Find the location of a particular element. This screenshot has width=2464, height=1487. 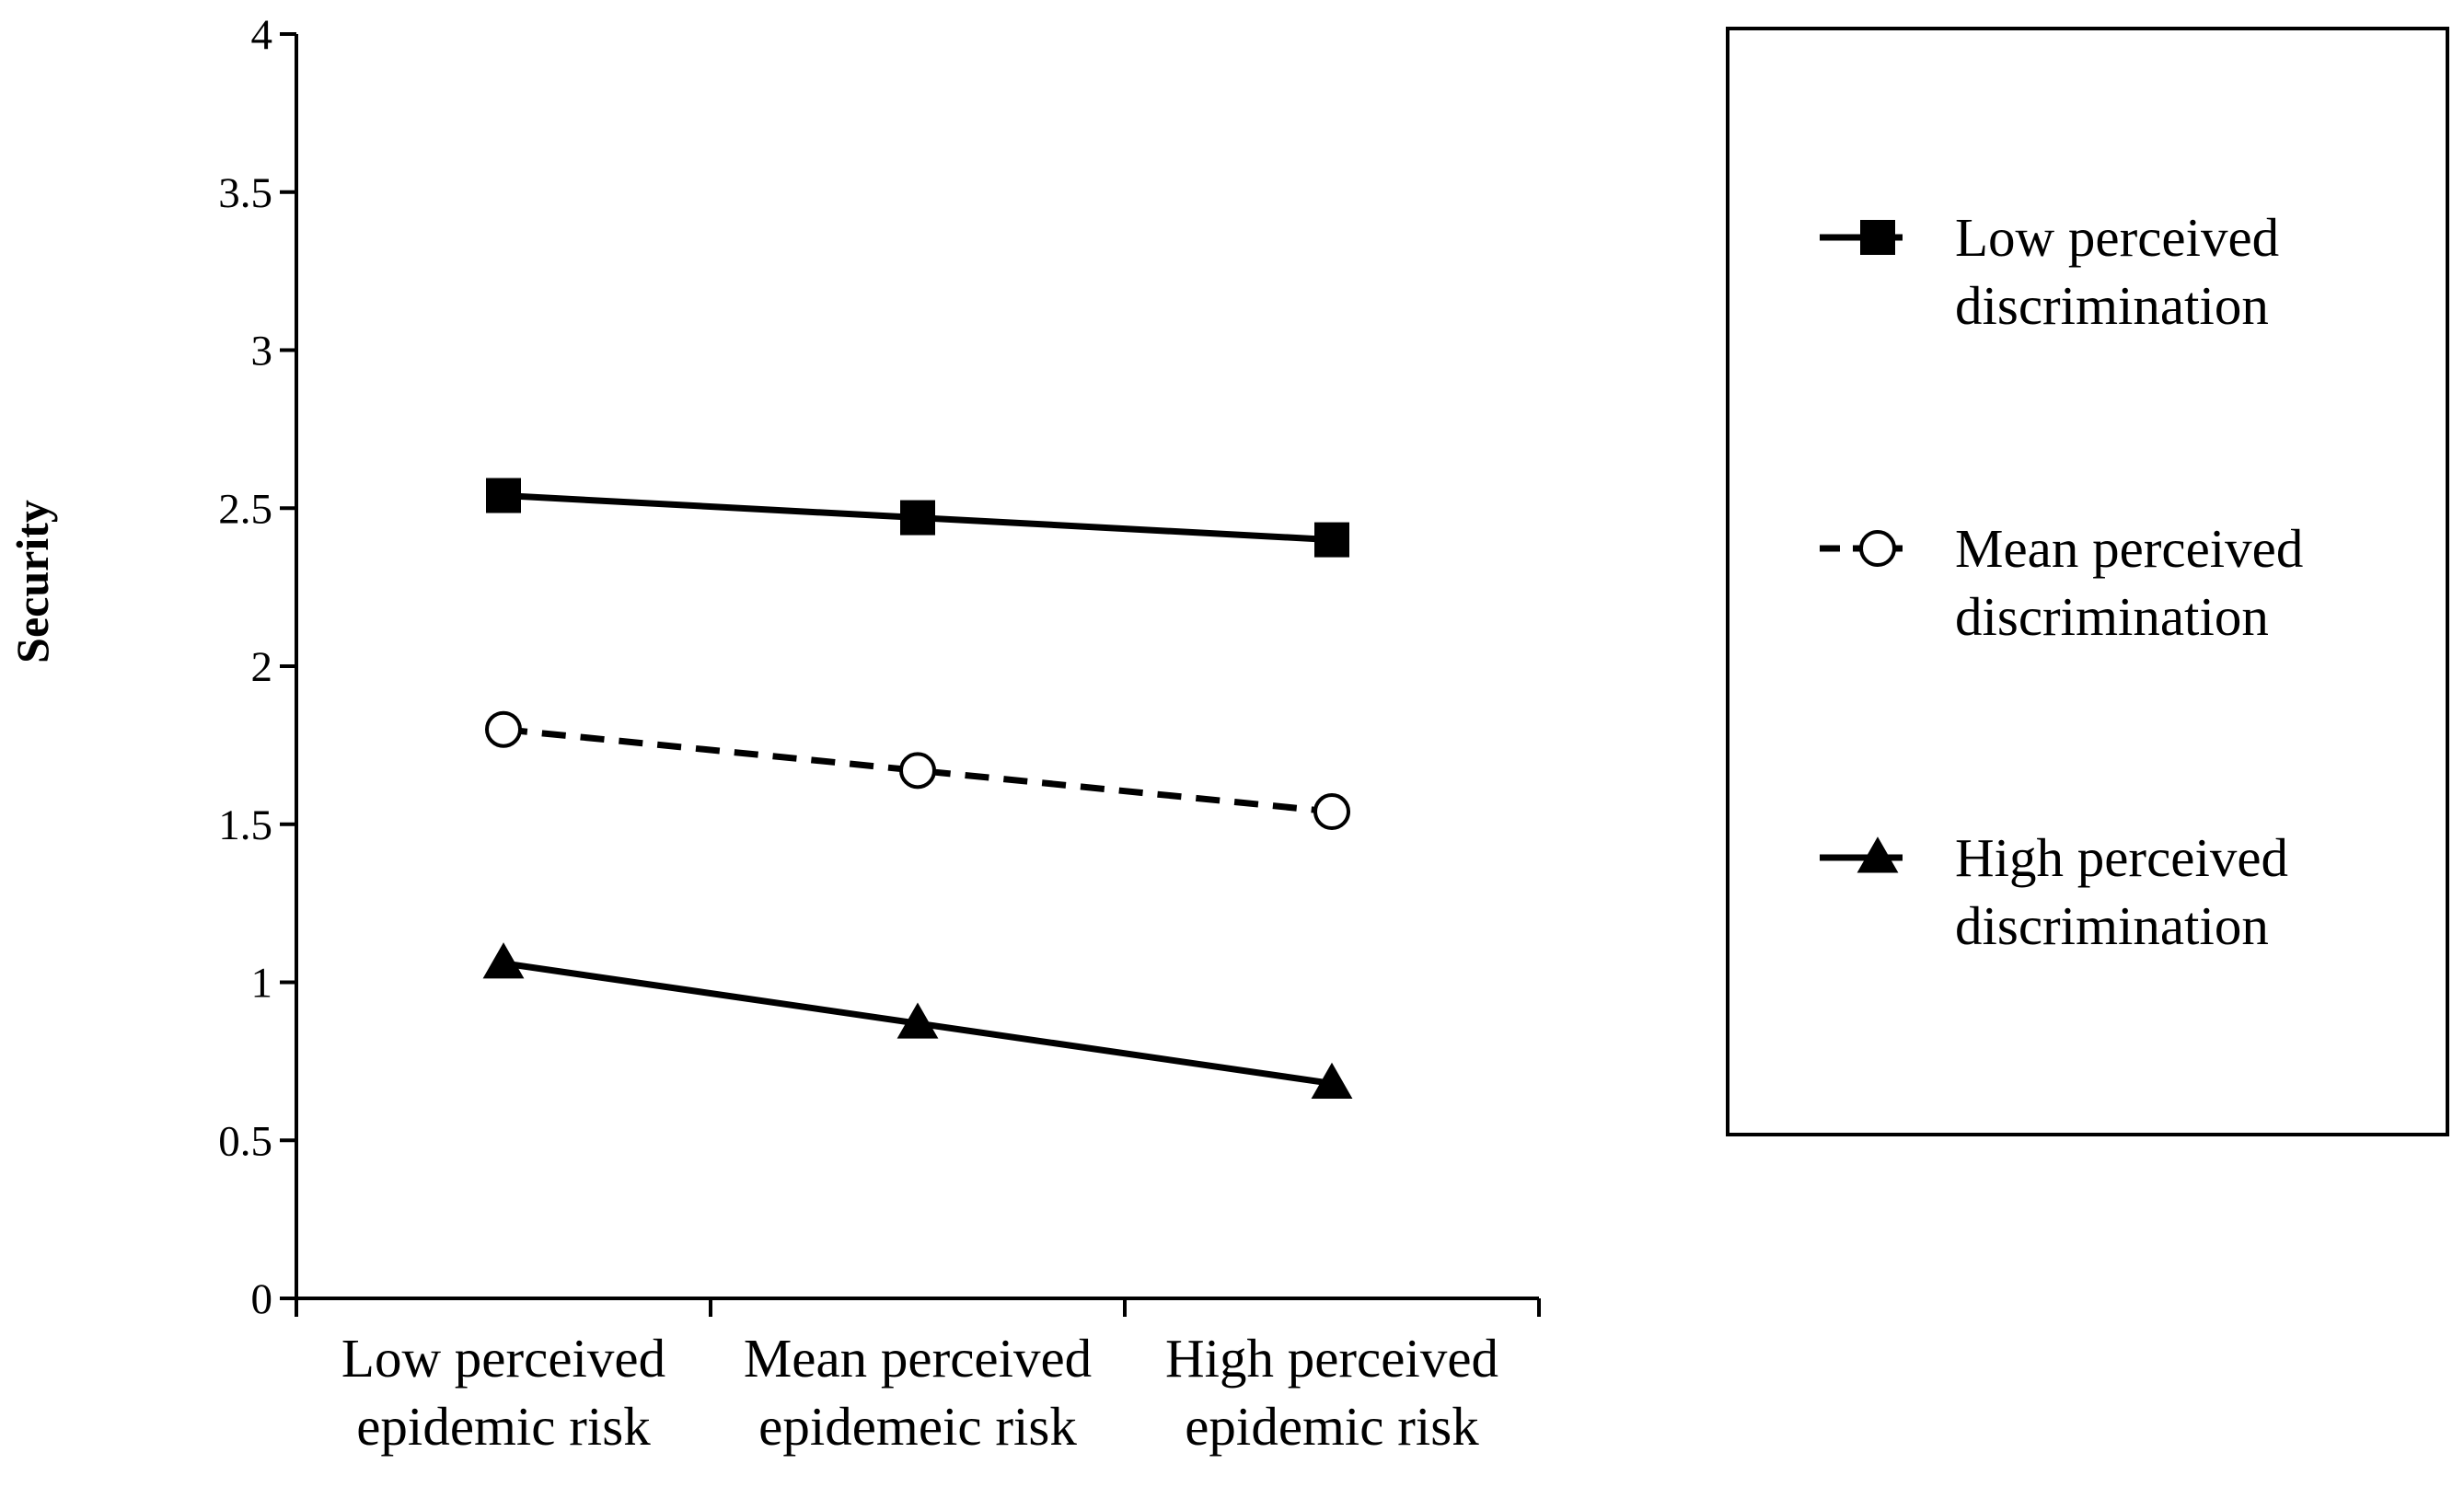

legend-label-line: High perceived is located at coordinates (2121, 857).